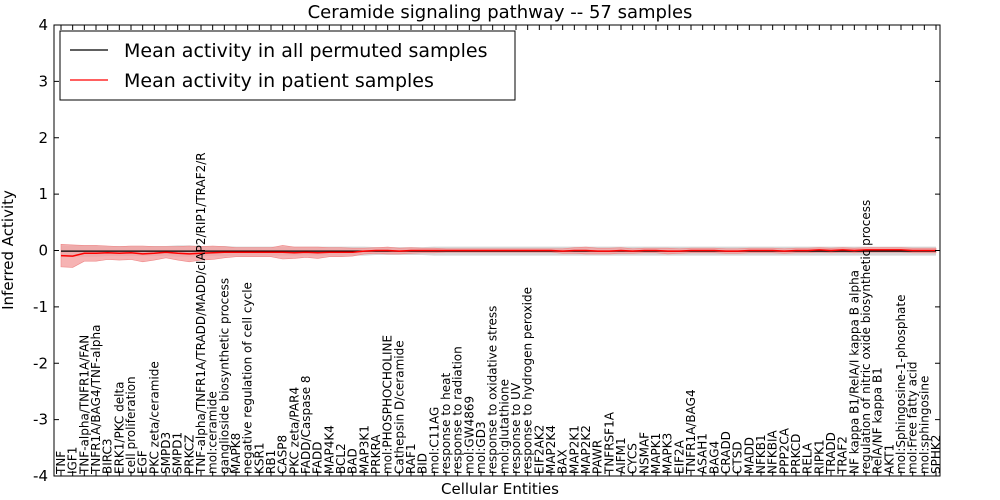  Describe the element at coordinates (500, 12) in the screenshot. I see `chart-title: Ceramide signaling pathway -- 57 samples` at that location.